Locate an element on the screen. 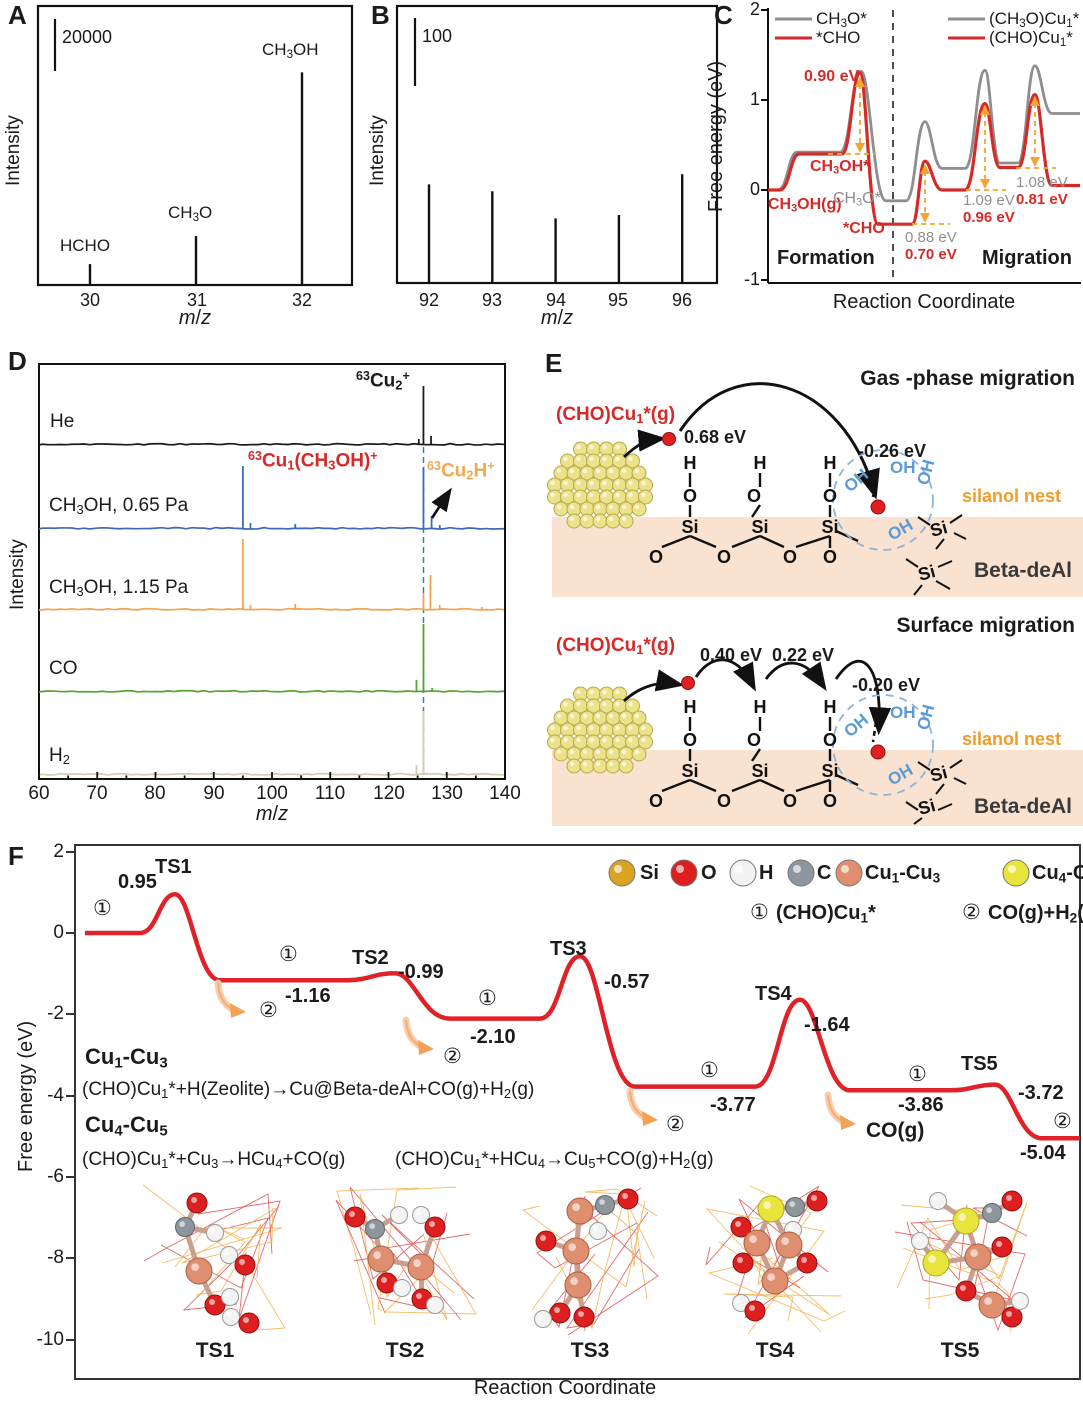 This screenshot has width=1083, height=1410. panel-d-spectra is located at coordinates (272, 571).